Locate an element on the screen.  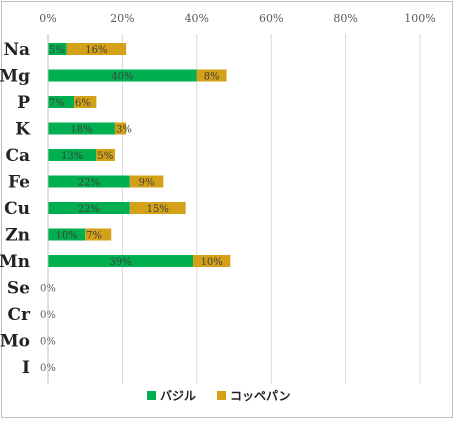
data-label: 13% is located at coordinates (72, 156).